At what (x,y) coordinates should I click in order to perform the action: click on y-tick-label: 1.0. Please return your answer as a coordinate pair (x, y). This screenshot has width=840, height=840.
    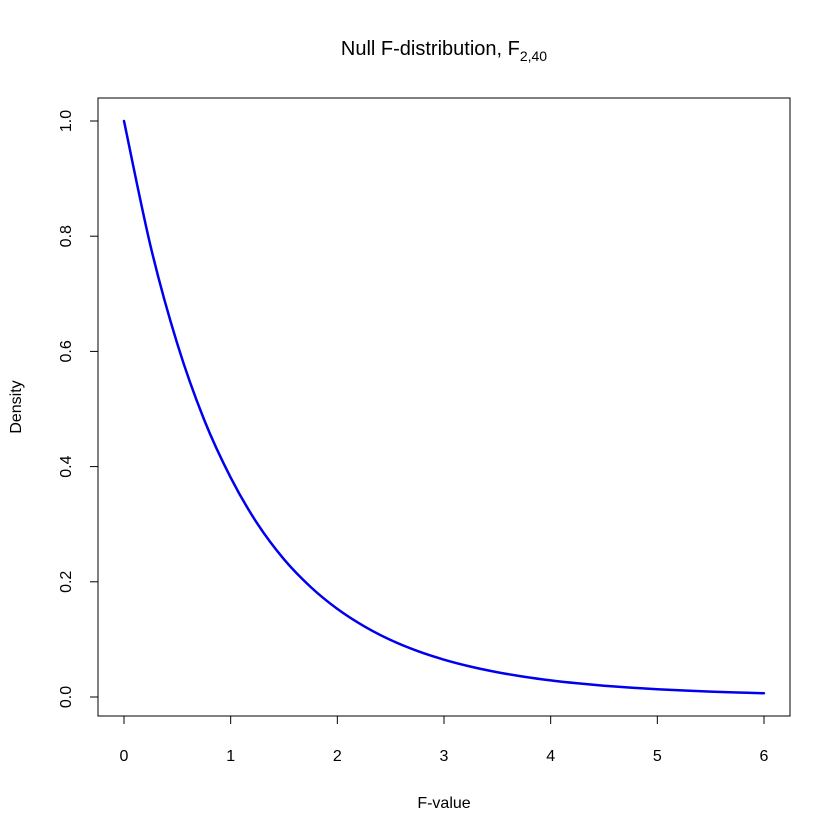
    Looking at the image, I should click on (66, 121).